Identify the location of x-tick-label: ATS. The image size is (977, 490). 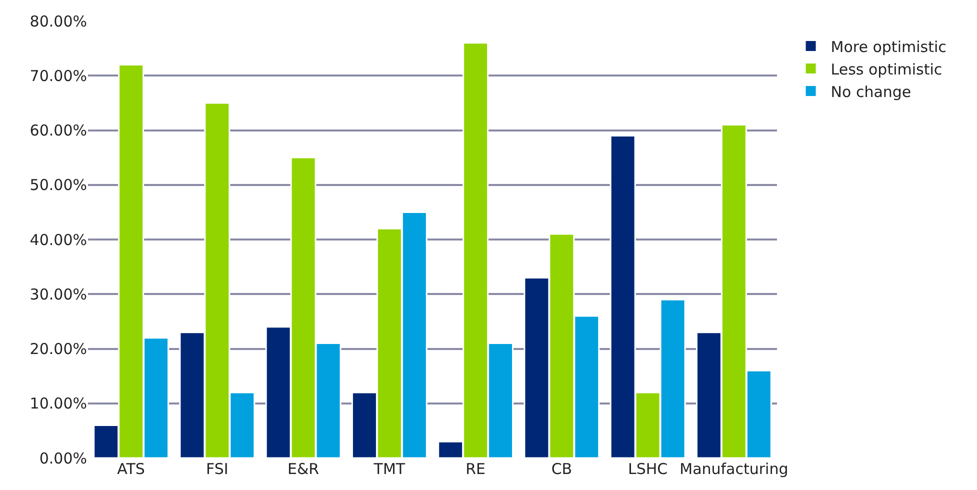
(131, 469).